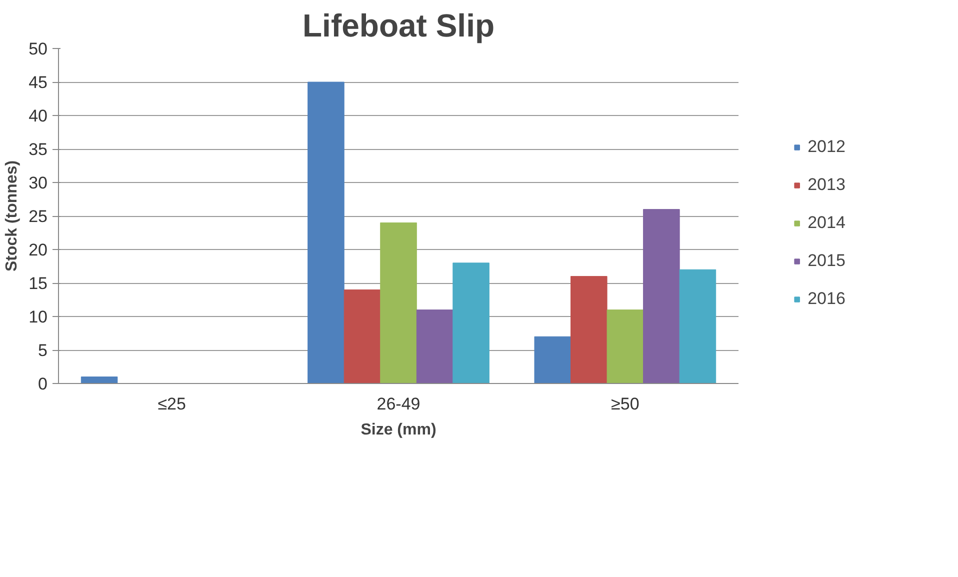 The width and height of the screenshot is (958, 577). What do you see at coordinates (43, 350) in the screenshot?
I see `y-tick-label: 5` at bounding box center [43, 350].